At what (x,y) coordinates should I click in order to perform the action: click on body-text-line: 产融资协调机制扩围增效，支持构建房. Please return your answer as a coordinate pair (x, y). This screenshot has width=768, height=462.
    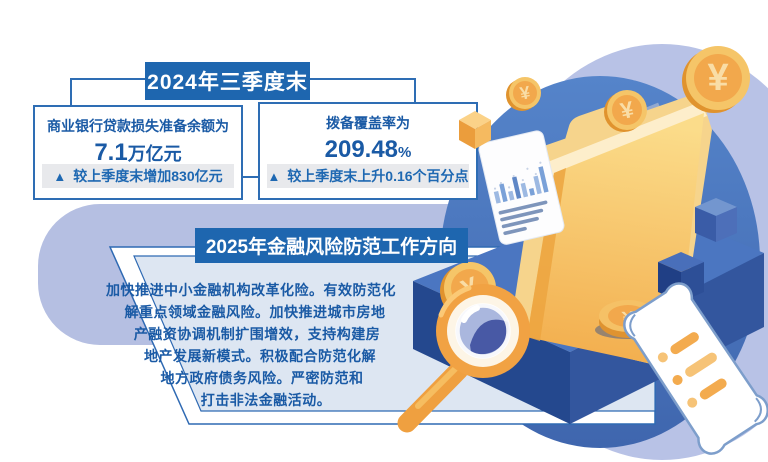
    Looking at the image, I should click on (257, 334).